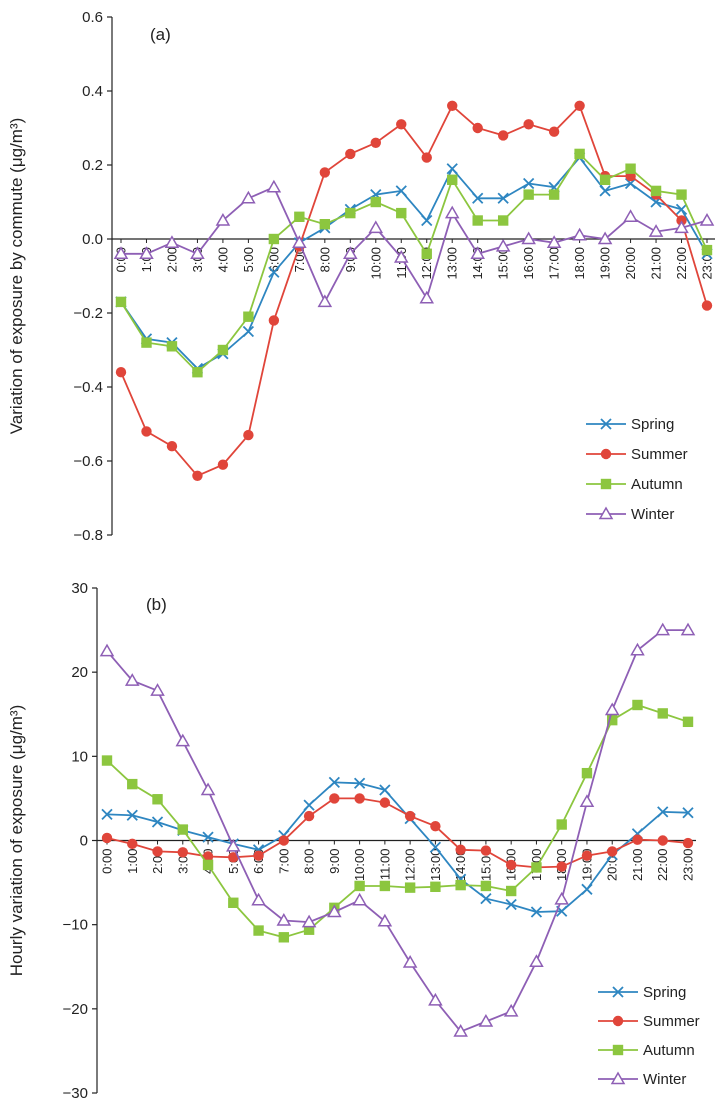 The height and width of the screenshot is (1111, 728). What do you see at coordinates (75, 1009) in the screenshot?
I see `y-tick-label: −20` at bounding box center [75, 1009].